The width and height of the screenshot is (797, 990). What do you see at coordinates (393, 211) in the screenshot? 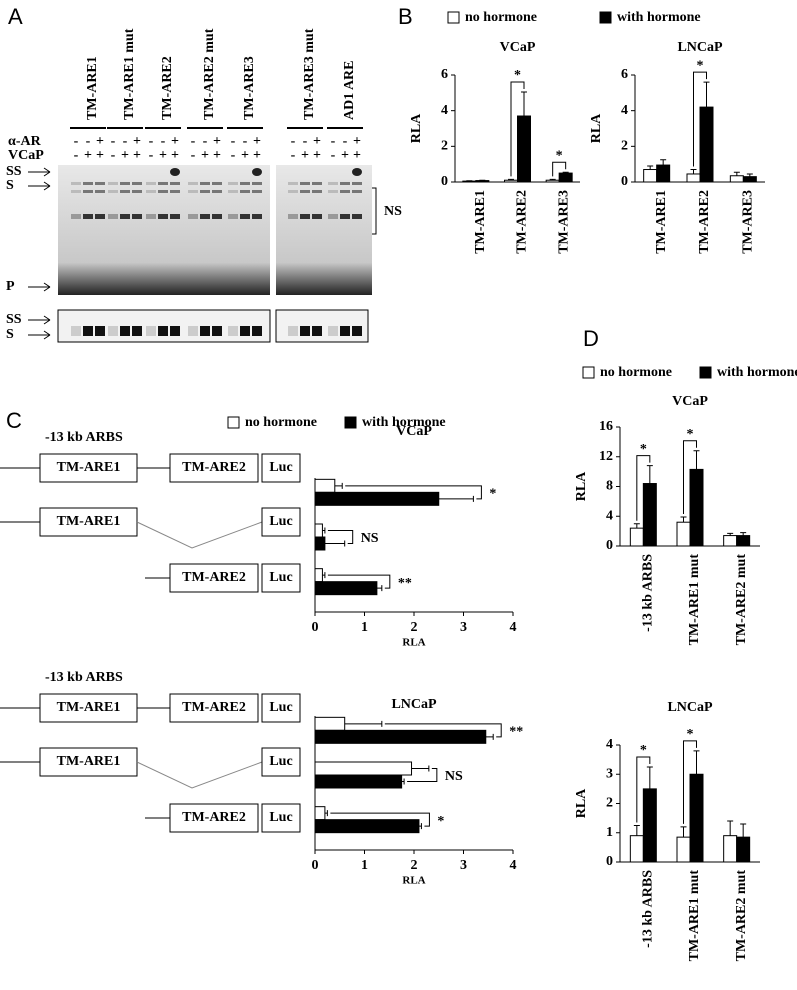
I see `bracket-label: NS` at bounding box center [393, 211].